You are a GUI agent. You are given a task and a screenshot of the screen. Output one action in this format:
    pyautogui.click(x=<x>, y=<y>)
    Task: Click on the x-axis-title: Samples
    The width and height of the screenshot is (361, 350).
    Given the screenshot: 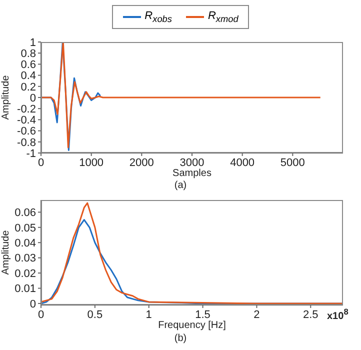 What is the action you would take?
    pyautogui.click(x=192, y=173)
    